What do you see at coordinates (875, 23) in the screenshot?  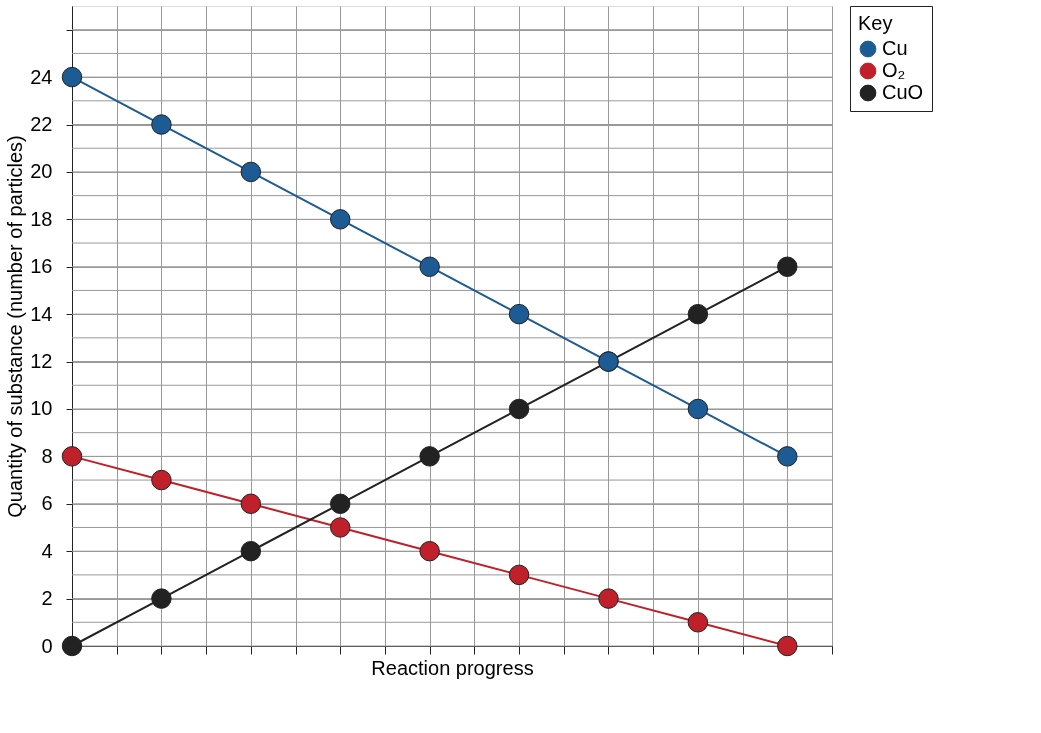 I see `legend-title: Key` at bounding box center [875, 23].